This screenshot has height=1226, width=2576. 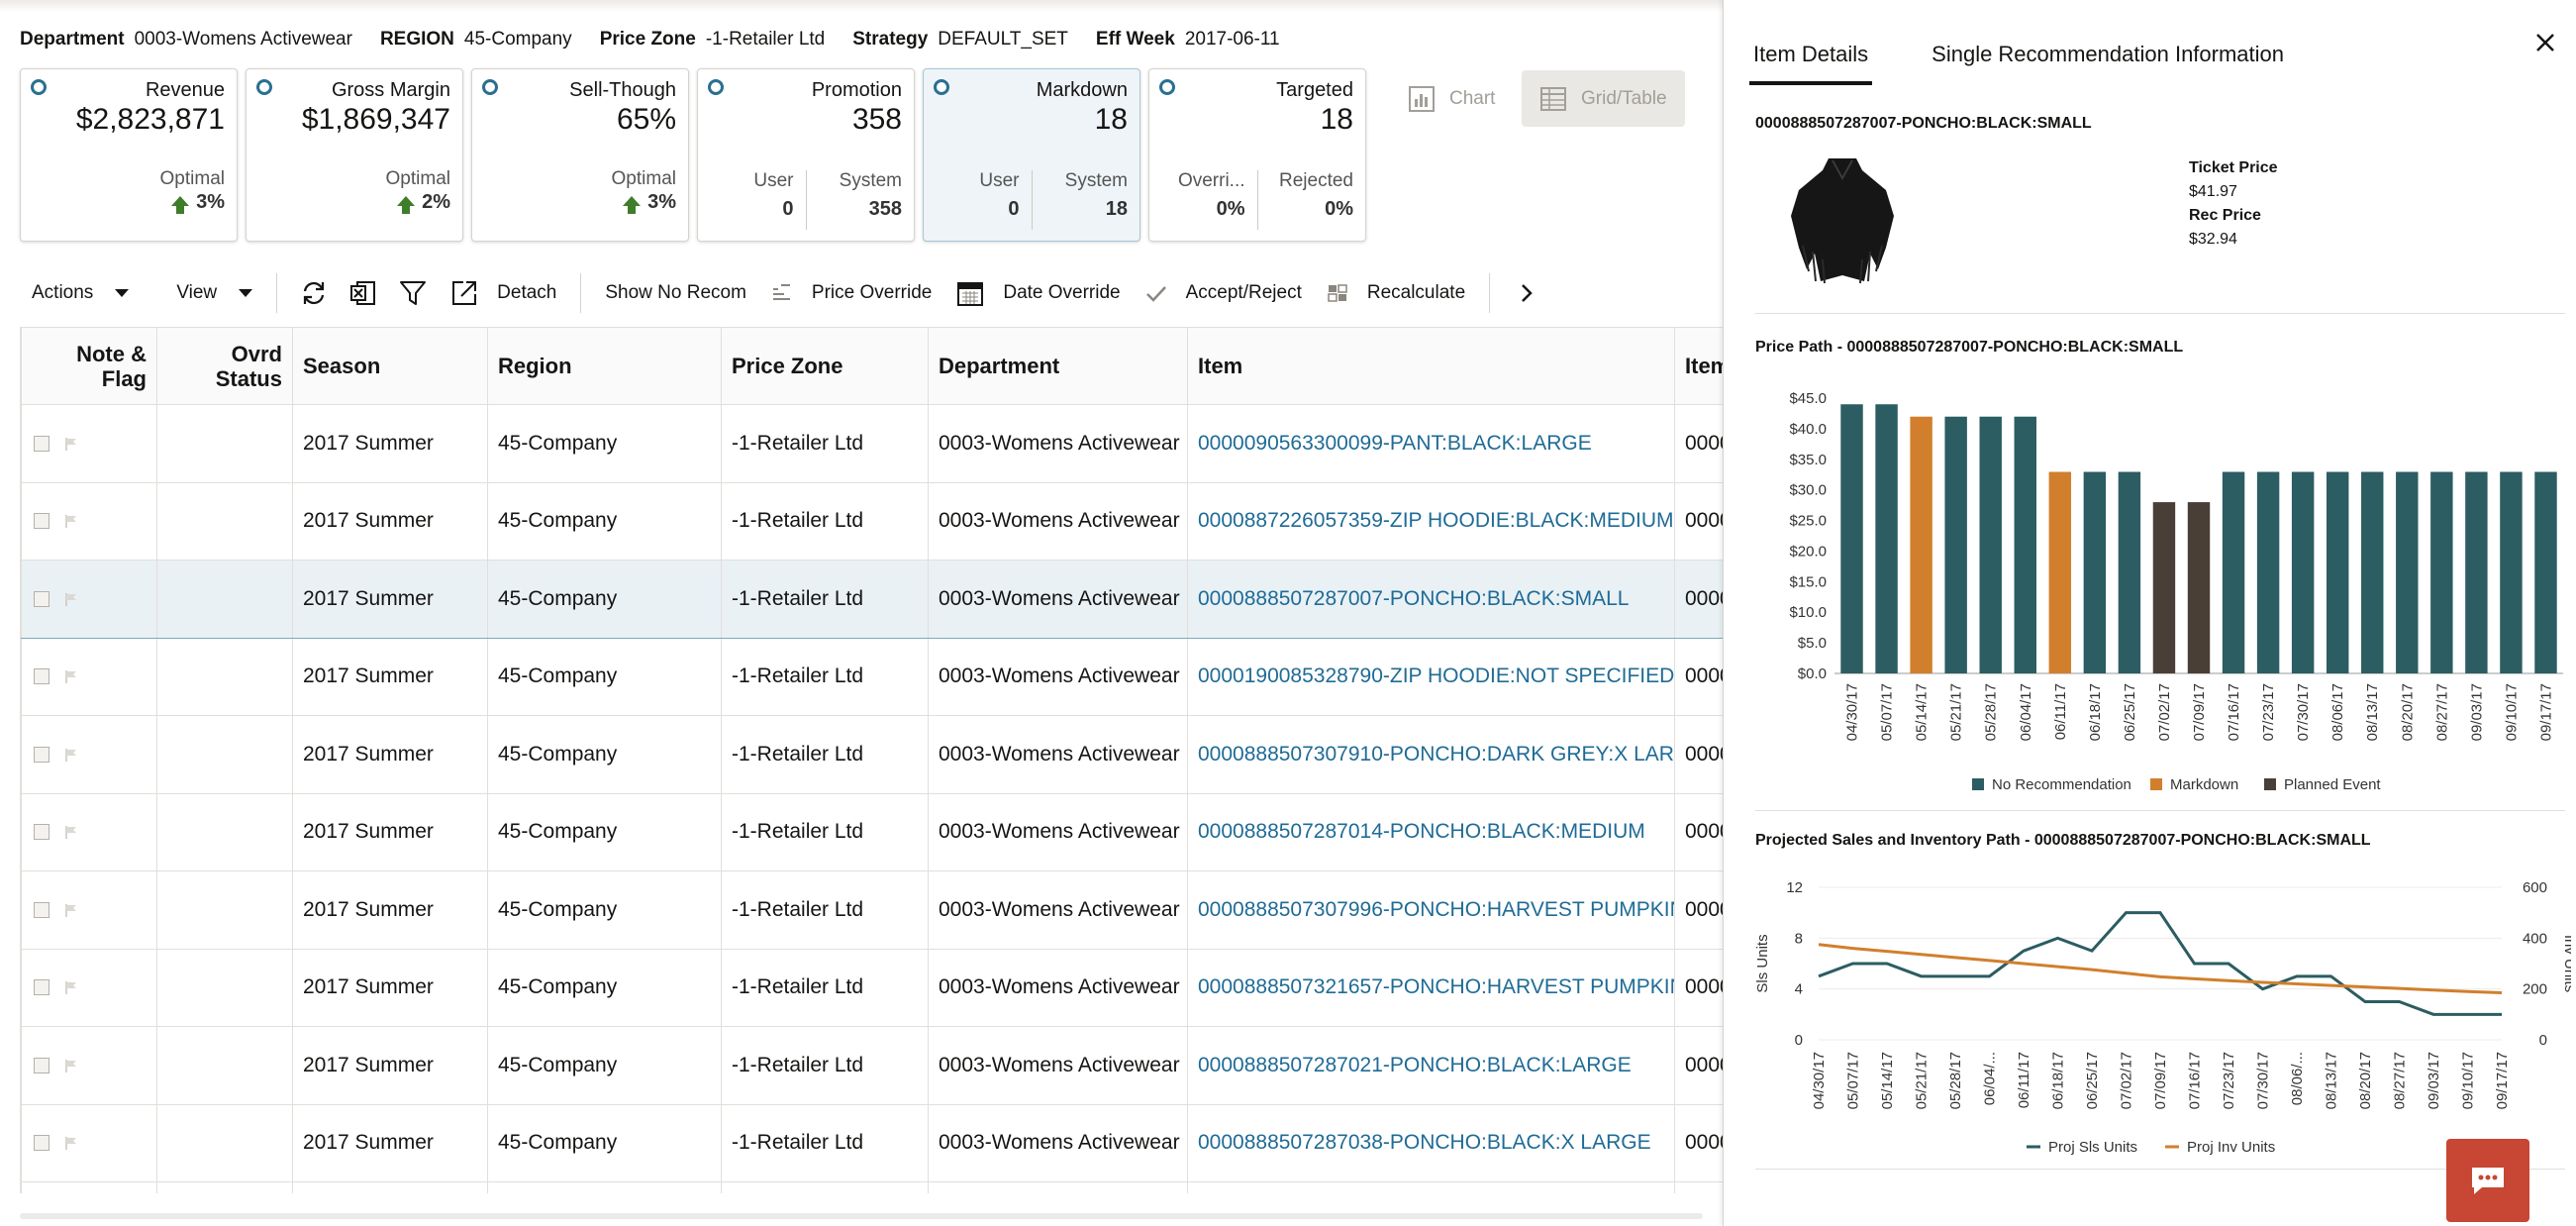 I want to click on col-department: Department, so click(x=1058, y=366).